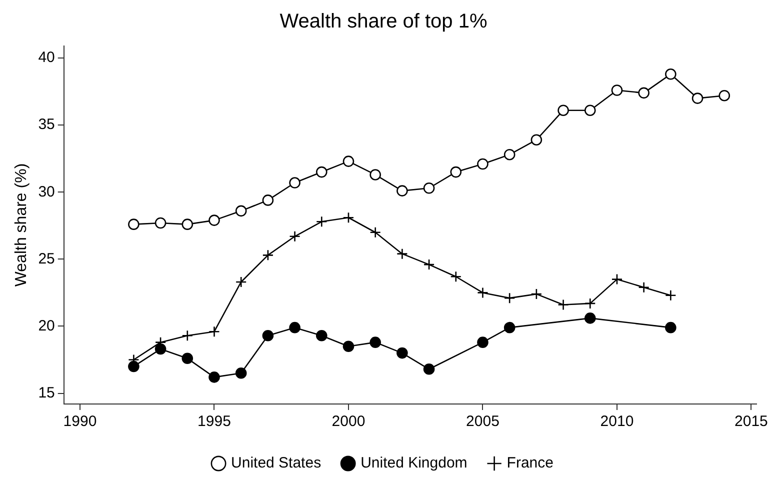  I want to click on y-tick-label: 30, so click(46, 191).